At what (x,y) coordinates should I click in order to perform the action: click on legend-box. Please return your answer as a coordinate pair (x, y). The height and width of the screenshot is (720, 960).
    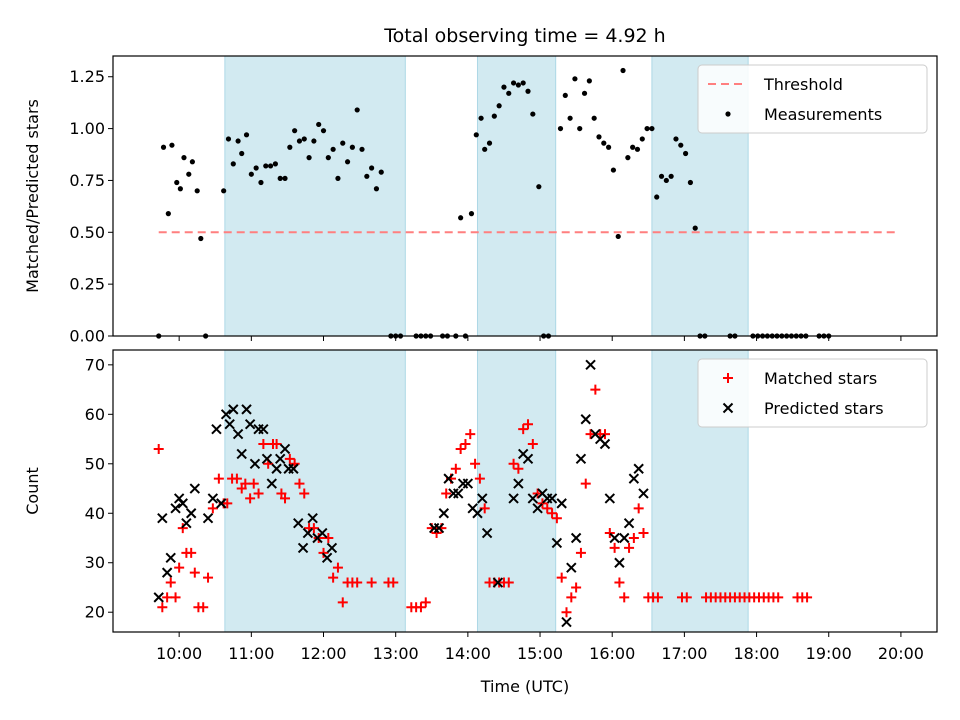
    Looking at the image, I should click on (812, 99).